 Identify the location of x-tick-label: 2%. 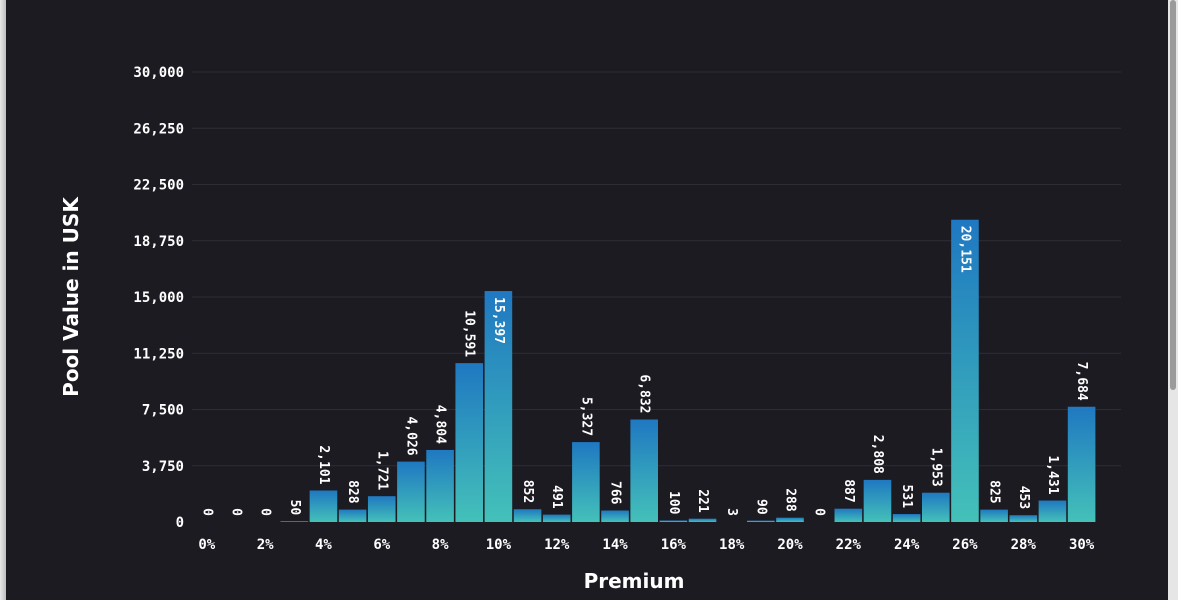
(265, 545).